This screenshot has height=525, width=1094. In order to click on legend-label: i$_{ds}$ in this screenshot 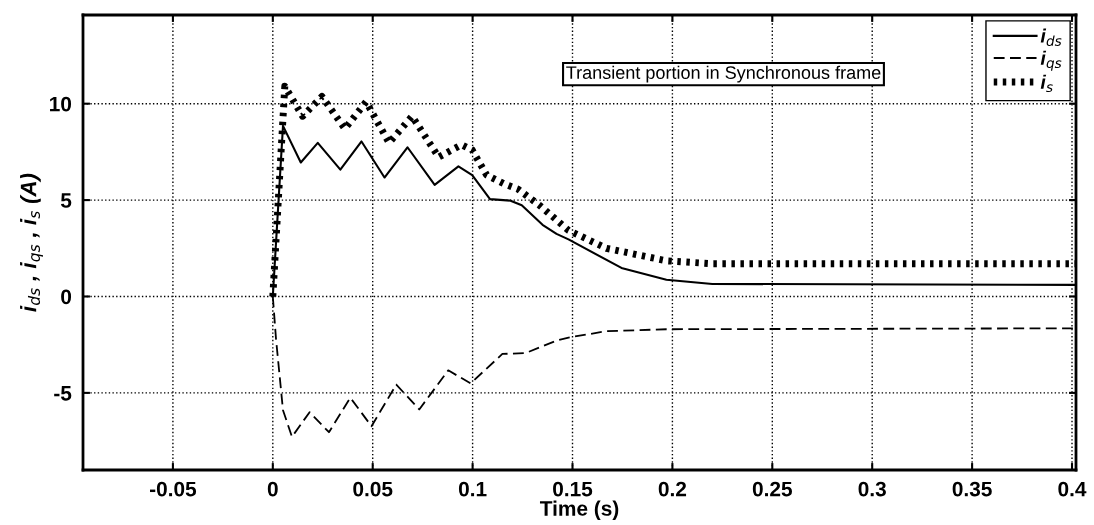, I will do `click(1051, 37)`.